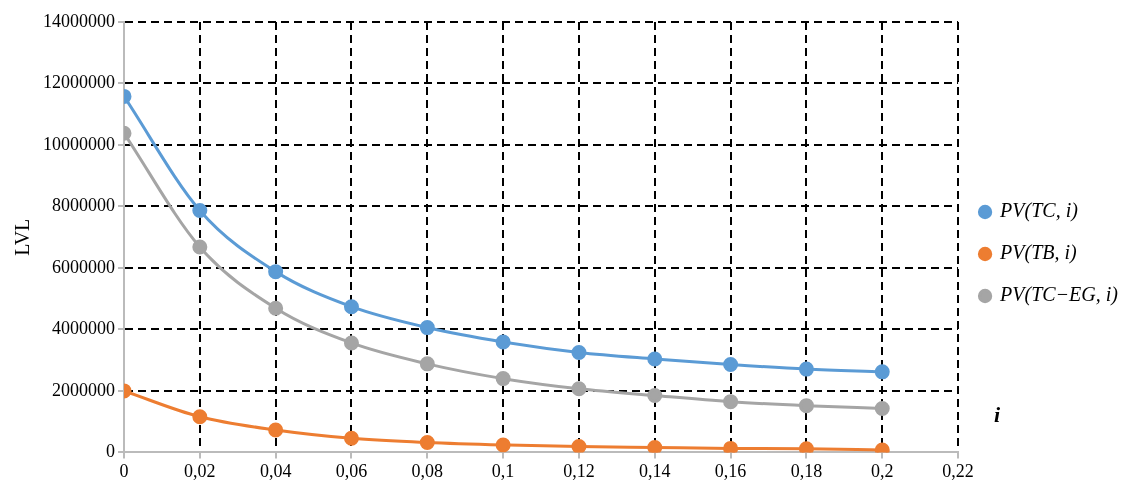 The width and height of the screenshot is (1136, 494). I want to click on y-tick-label: 10000000, so click(79, 143).